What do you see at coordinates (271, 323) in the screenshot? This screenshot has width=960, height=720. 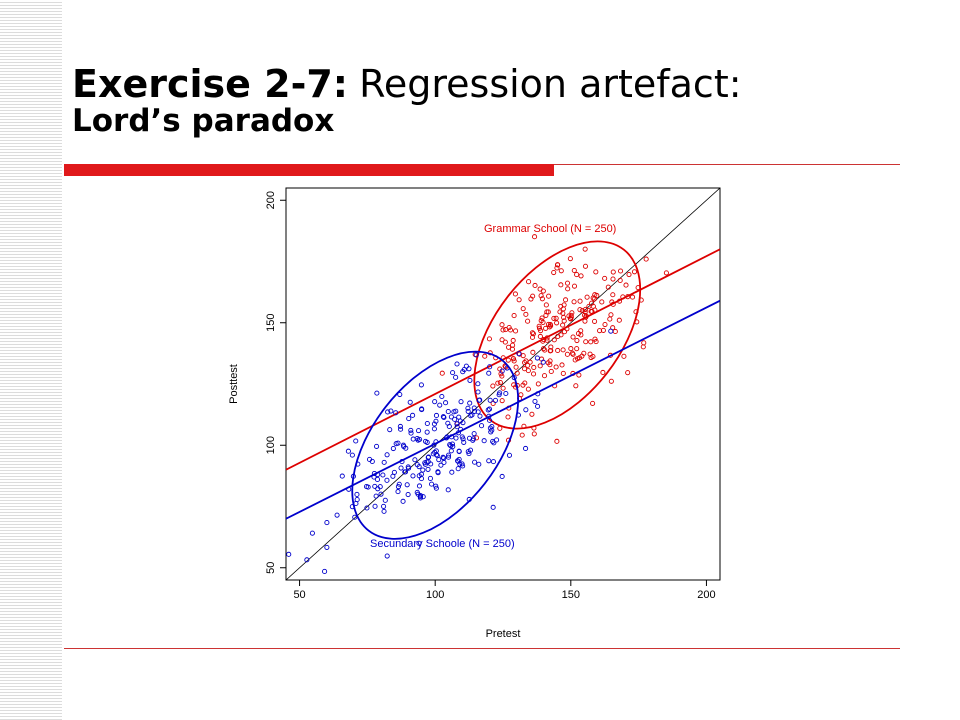 I see `y-tick-label: 150` at bounding box center [271, 323].